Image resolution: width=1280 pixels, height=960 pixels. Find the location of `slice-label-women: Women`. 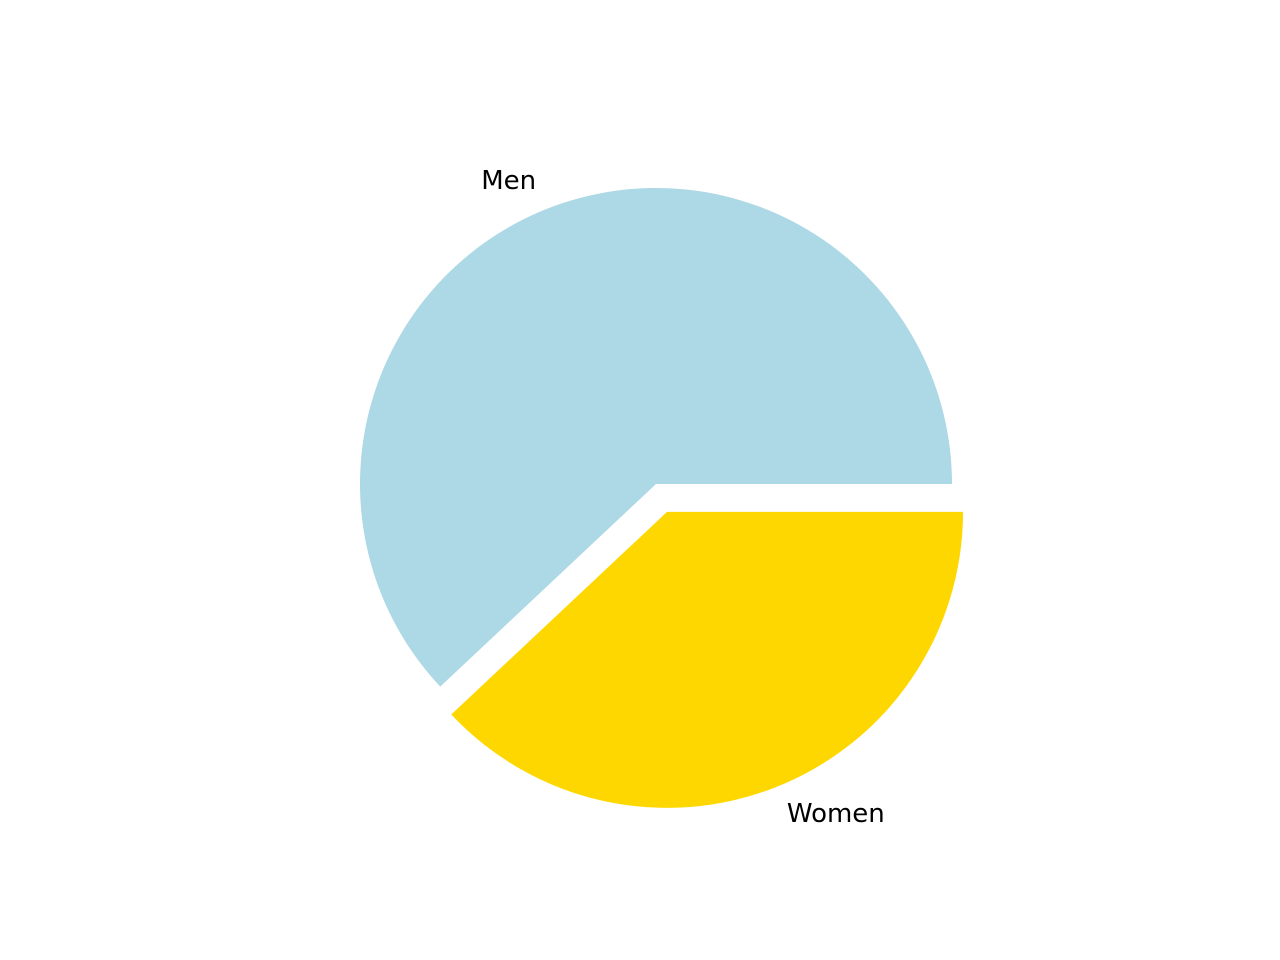

slice-label-women: Women is located at coordinates (836, 814).